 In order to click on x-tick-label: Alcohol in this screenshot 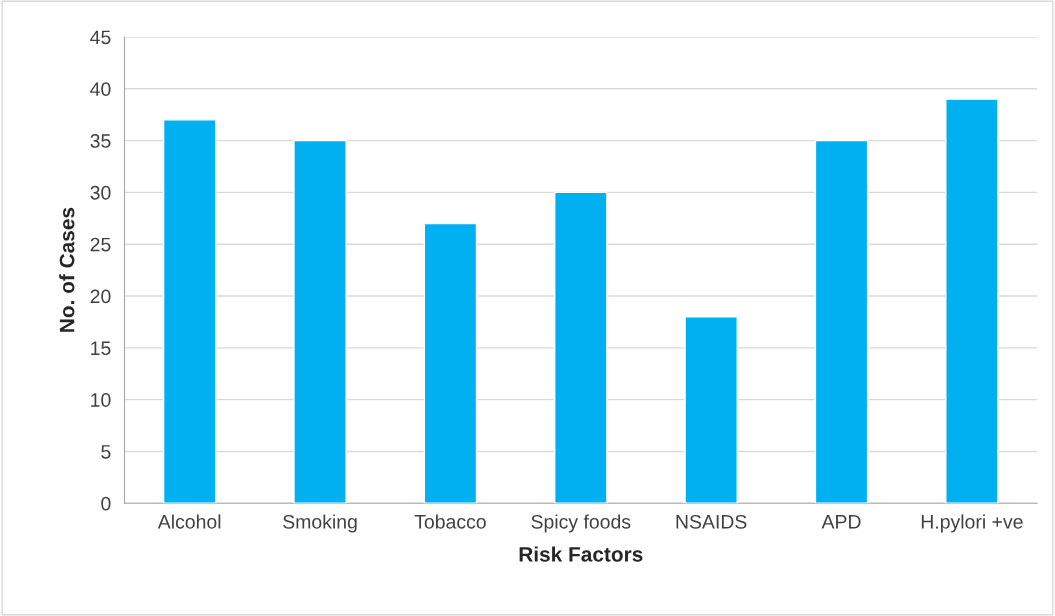, I will do `click(189, 521)`.